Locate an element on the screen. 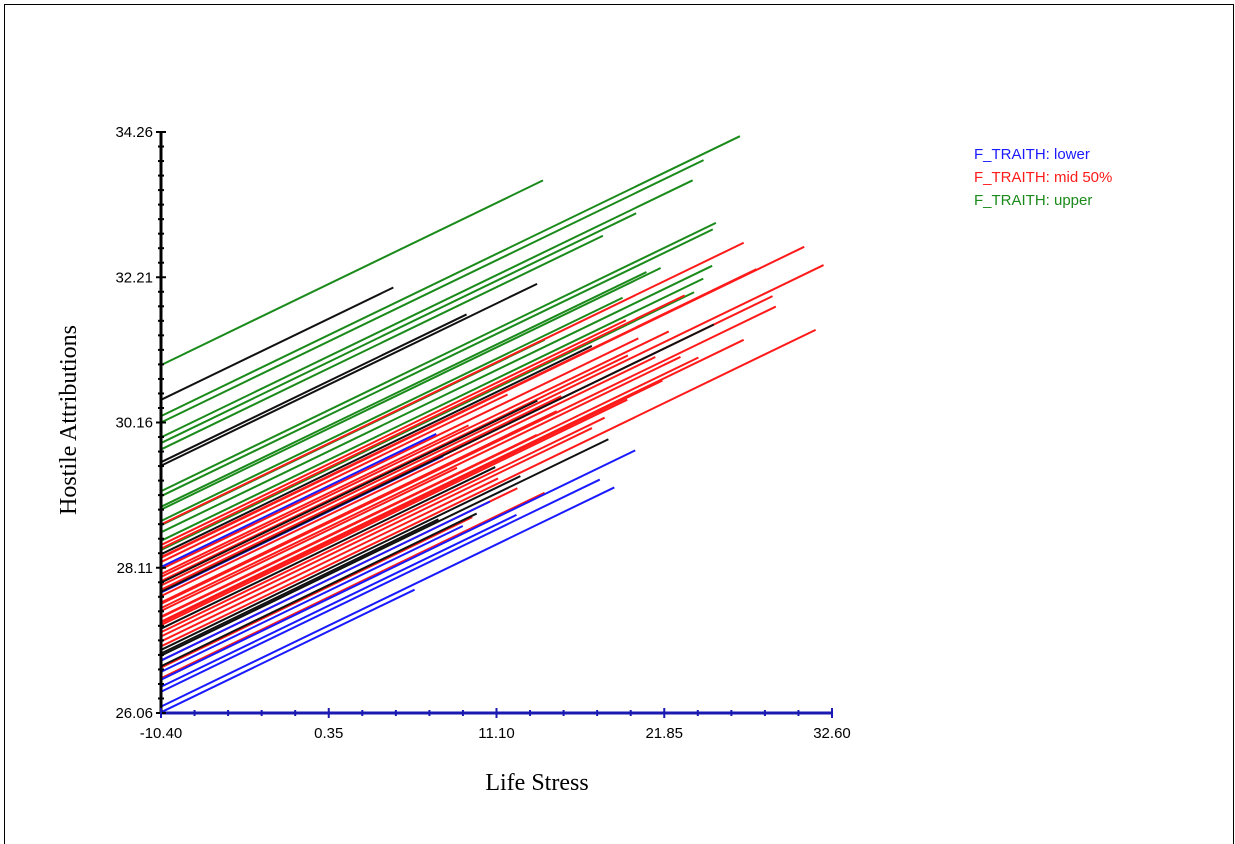 The width and height of the screenshot is (1235, 844). legend-item-mid: F_TRAITH: mid 50% is located at coordinates (1043, 177).